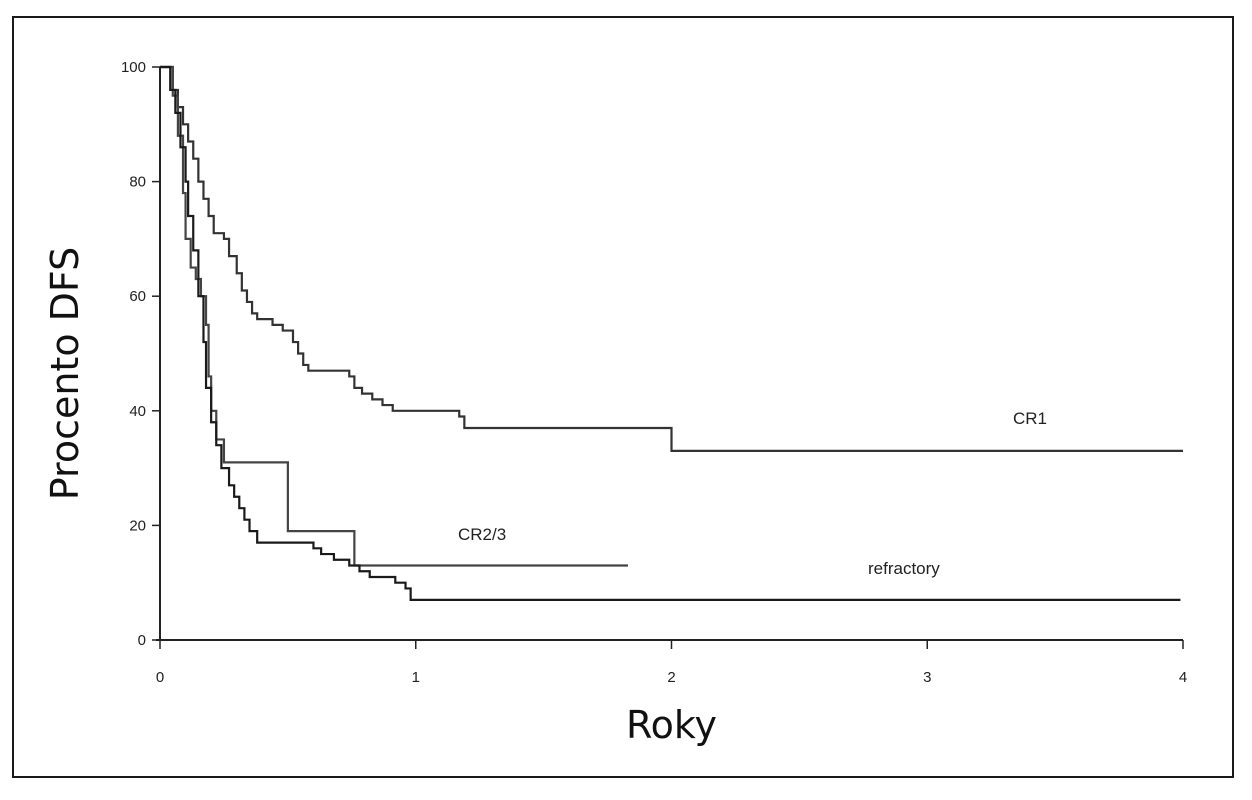  What do you see at coordinates (137, 296) in the screenshot?
I see `y-tick-label: 60` at bounding box center [137, 296].